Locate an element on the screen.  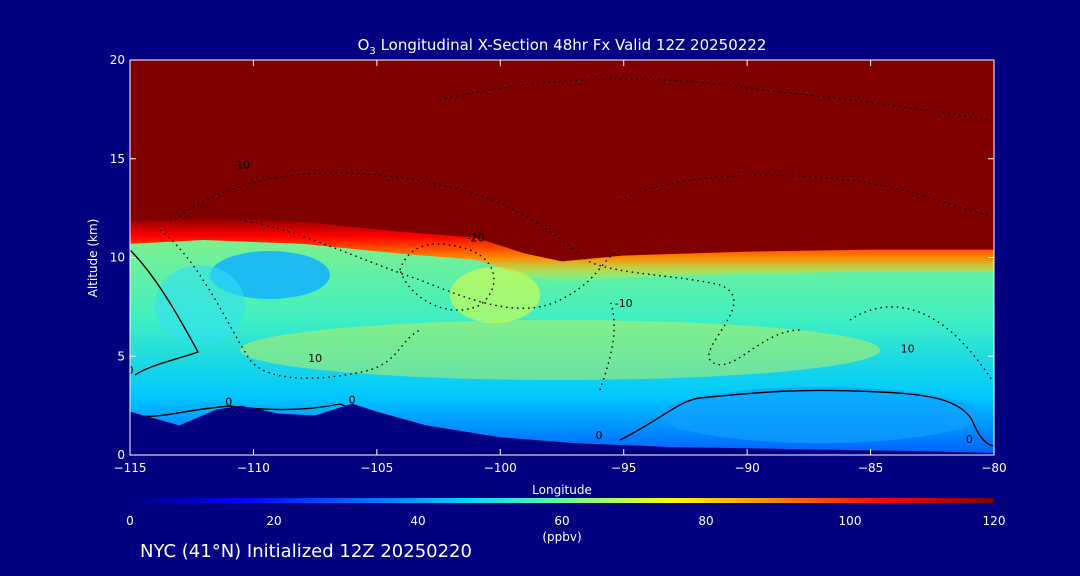
contour-solid-east is located at coordinates (806, 418).